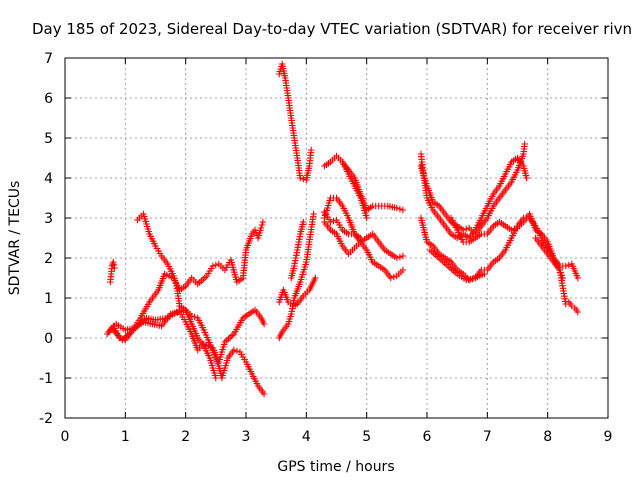 The width and height of the screenshot is (640, 480). Describe the element at coordinates (354, 190) in the screenshot. I see `series-s14` at that location.